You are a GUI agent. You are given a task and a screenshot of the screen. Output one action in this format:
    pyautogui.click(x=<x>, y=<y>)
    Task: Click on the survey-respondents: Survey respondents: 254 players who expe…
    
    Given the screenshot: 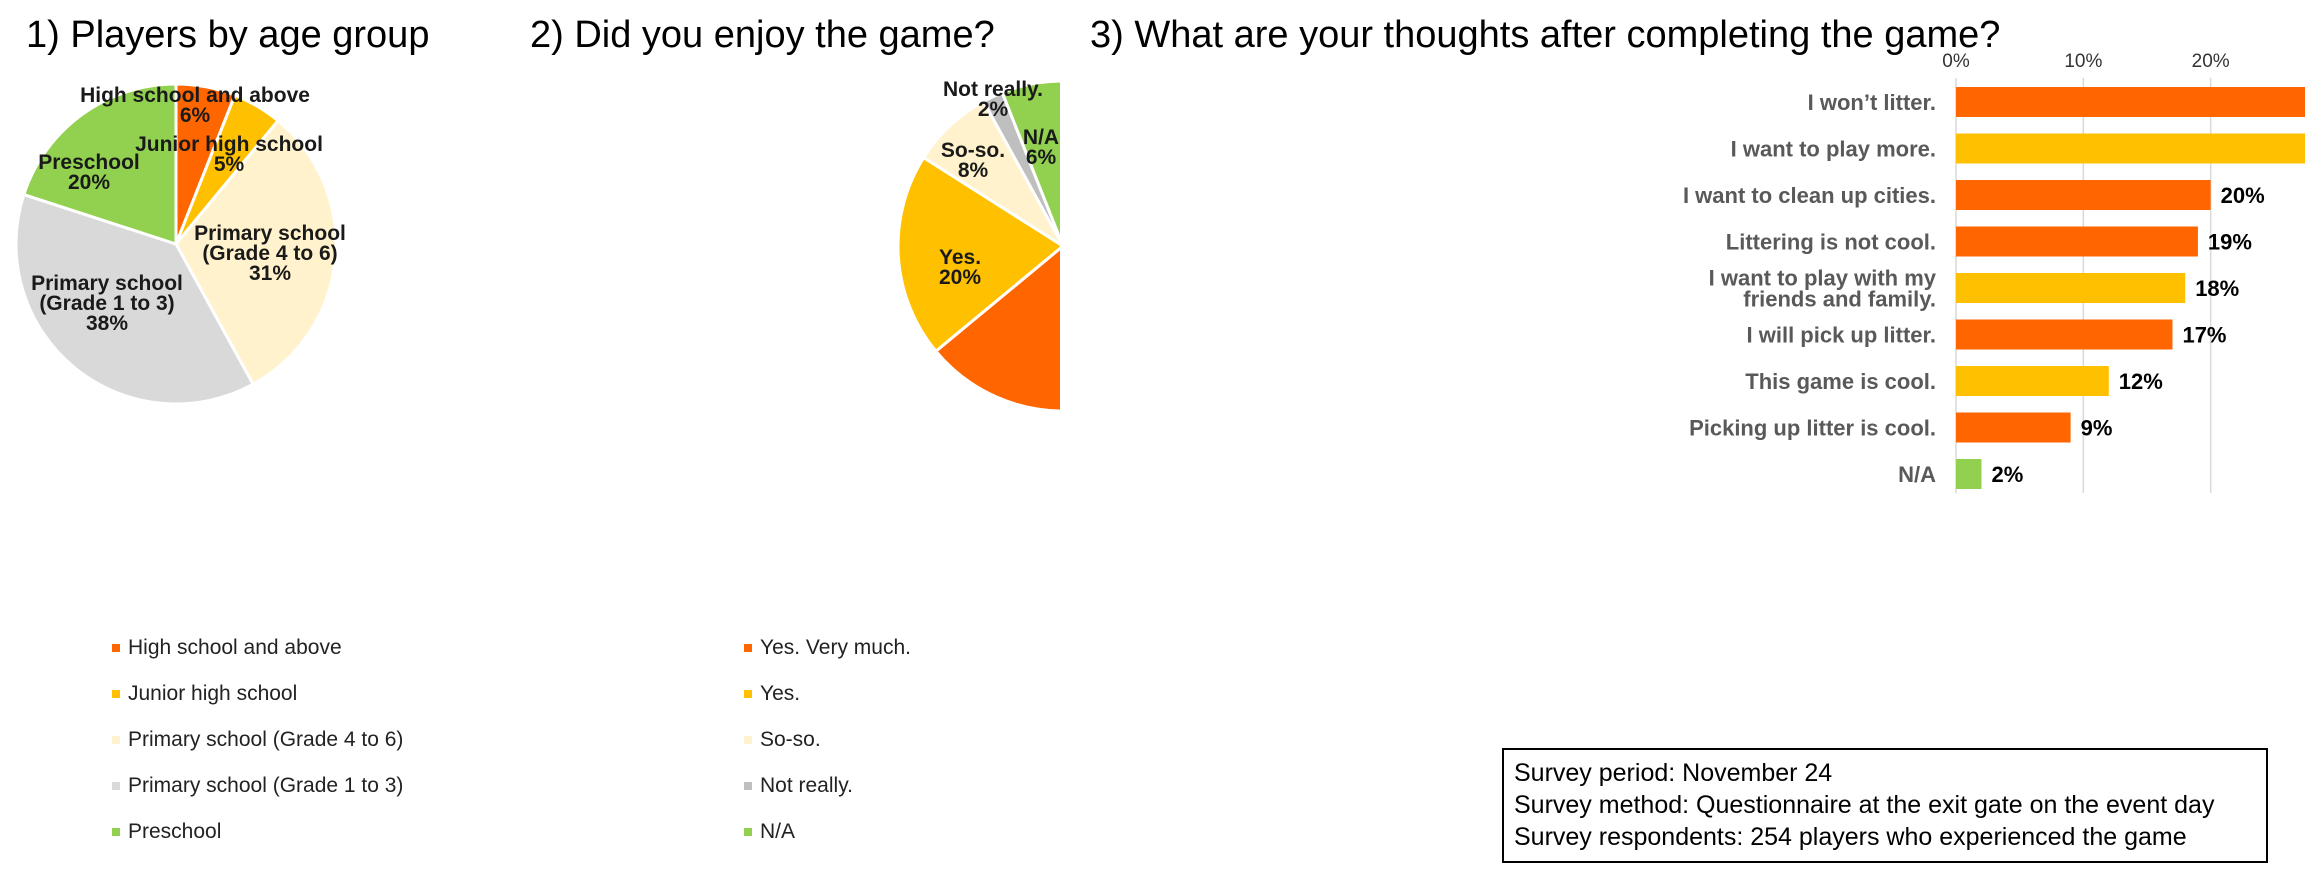 What is the action you would take?
    pyautogui.click(x=1850, y=837)
    